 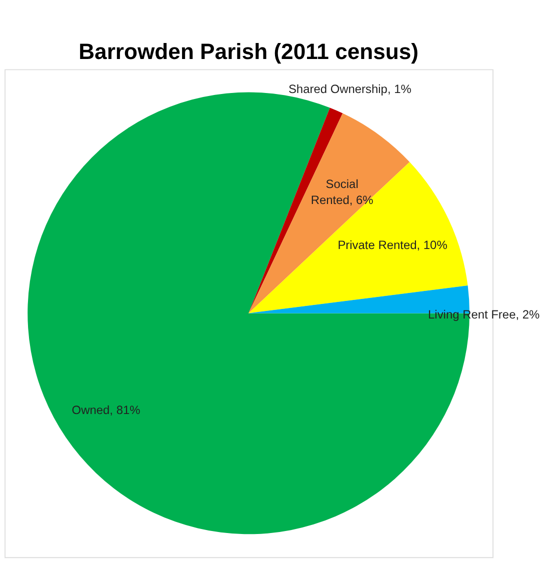 I want to click on slice-label: Social Rented, 6%, so click(x=342, y=192).